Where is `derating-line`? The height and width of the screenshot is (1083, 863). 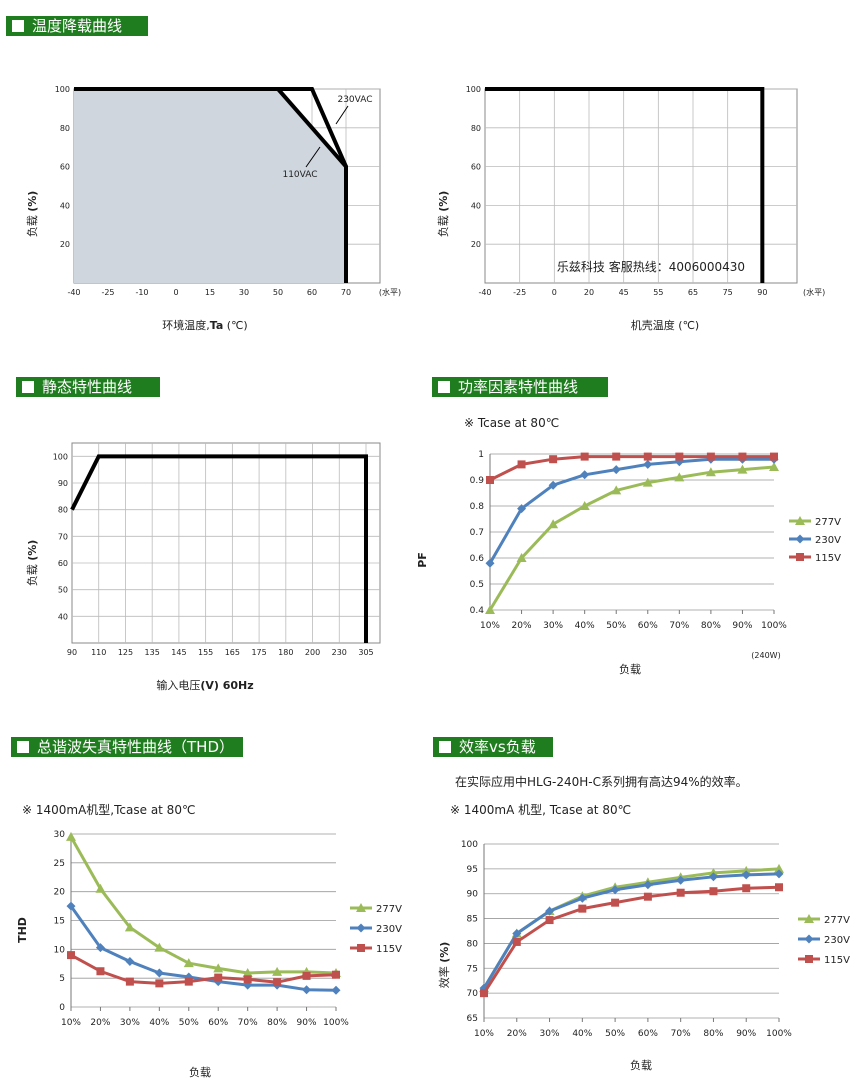
derating-line is located at coordinates (625, 185).